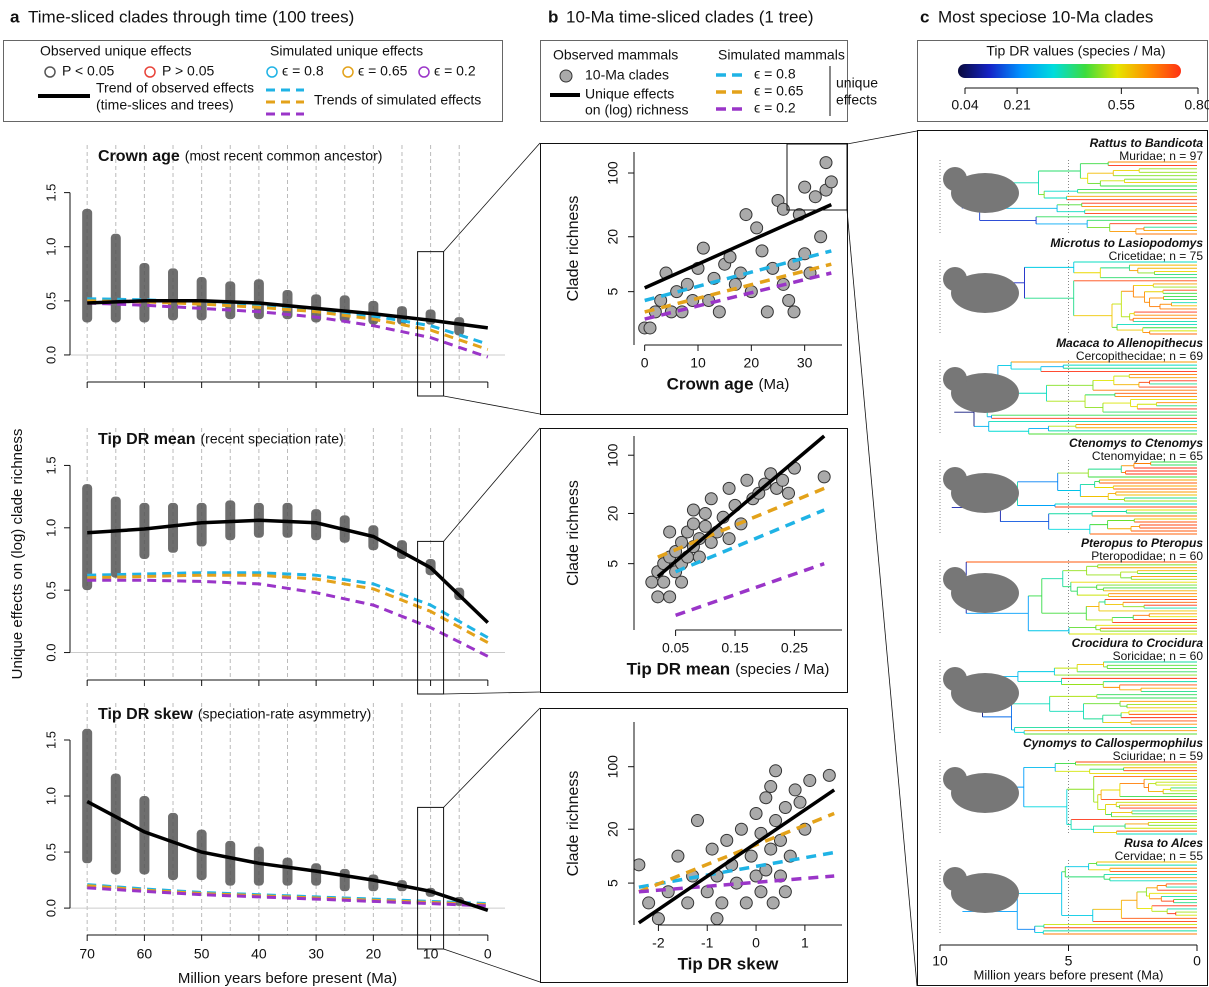 Image resolution: width=1209 pixels, height=987 pixels. I want to click on label-bold: Crown age, so click(139, 156).